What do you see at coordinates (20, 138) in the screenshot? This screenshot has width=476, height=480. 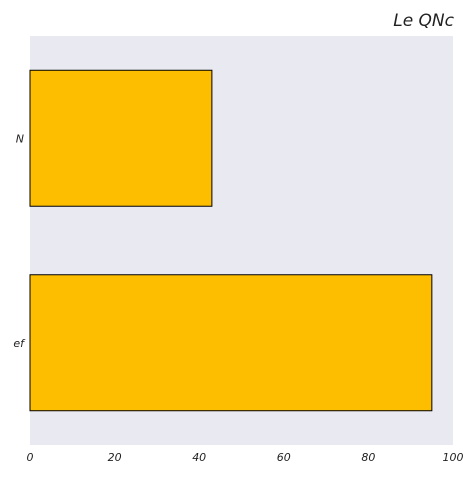 I see `y-tick-label-N: N` at bounding box center [20, 138].